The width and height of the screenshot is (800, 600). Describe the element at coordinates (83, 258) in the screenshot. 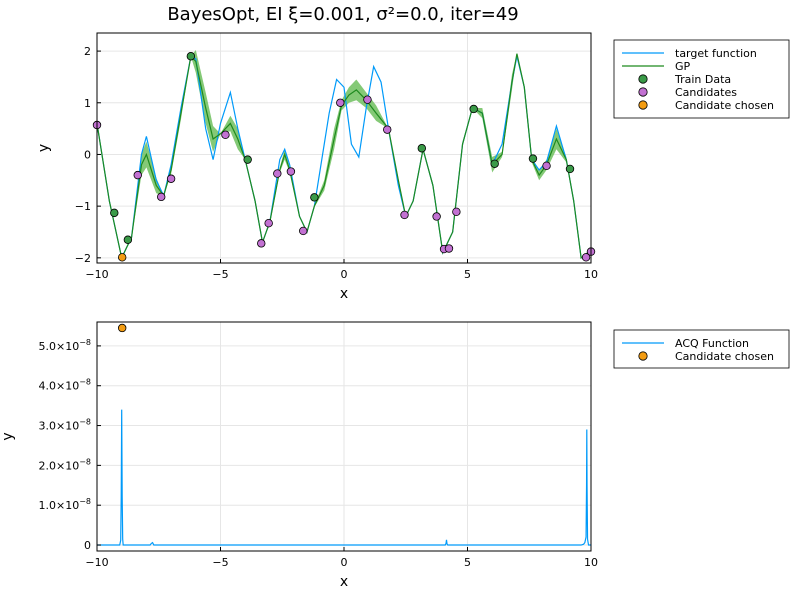

I see `y-tick-label: −2` at that location.